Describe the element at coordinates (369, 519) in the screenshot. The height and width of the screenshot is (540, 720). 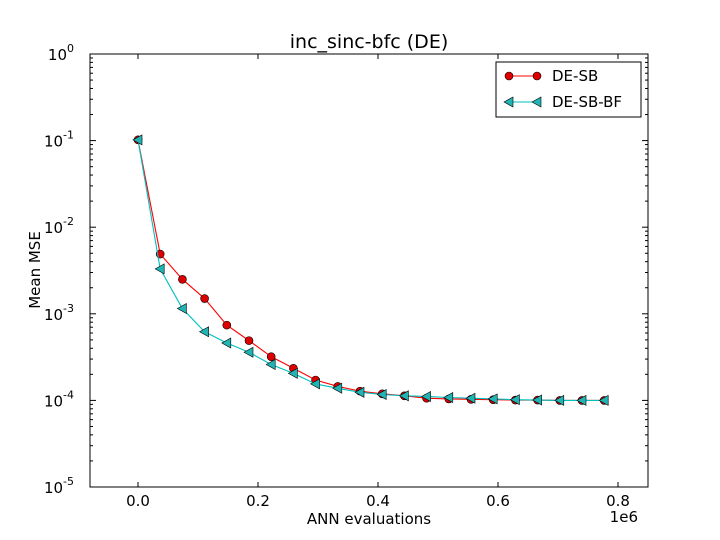
I see `x-axis-label: ANN evaluations` at that location.